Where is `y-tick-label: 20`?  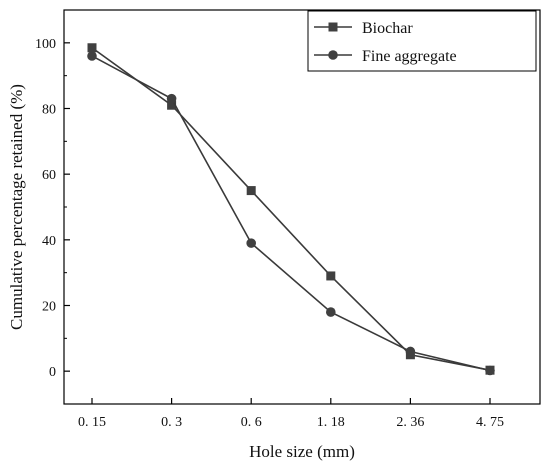 y-tick-label: 20 is located at coordinates (49, 307).